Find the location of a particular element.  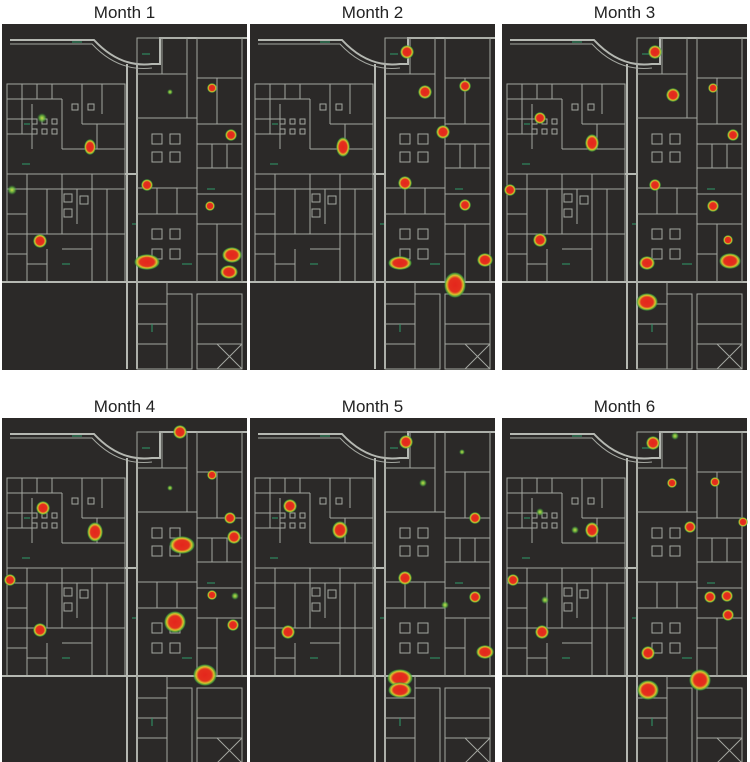

panel-title: Month 4 is located at coordinates (124, 406).